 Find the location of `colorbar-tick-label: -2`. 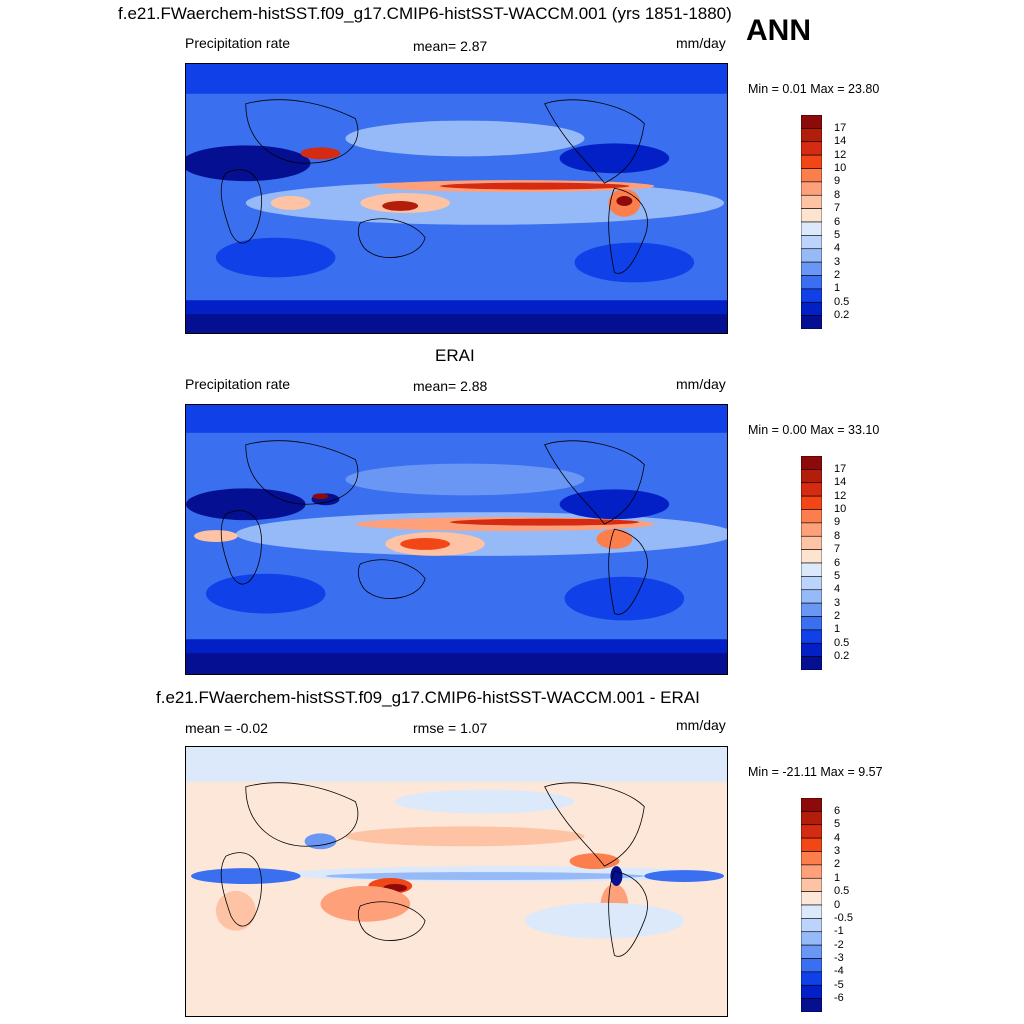

colorbar-tick-label: -2 is located at coordinates (839, 944).